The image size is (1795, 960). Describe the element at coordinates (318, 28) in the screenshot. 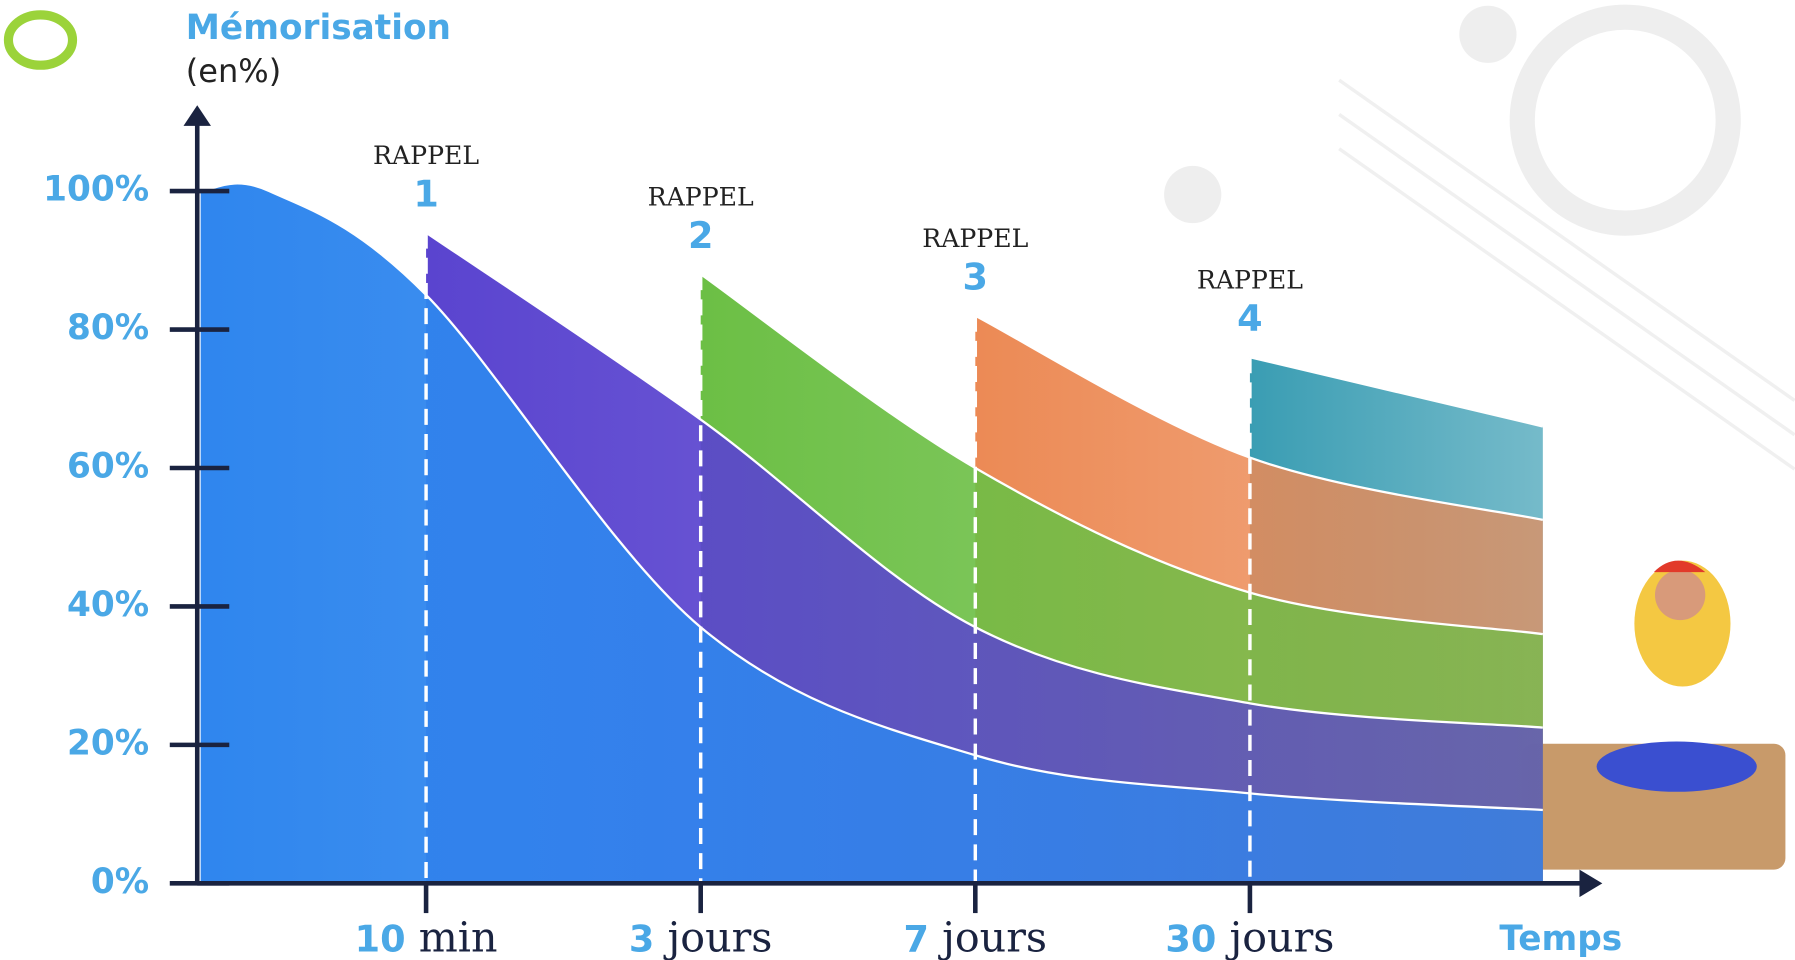

I see `y-axis-title: Mémorisation` at that location.